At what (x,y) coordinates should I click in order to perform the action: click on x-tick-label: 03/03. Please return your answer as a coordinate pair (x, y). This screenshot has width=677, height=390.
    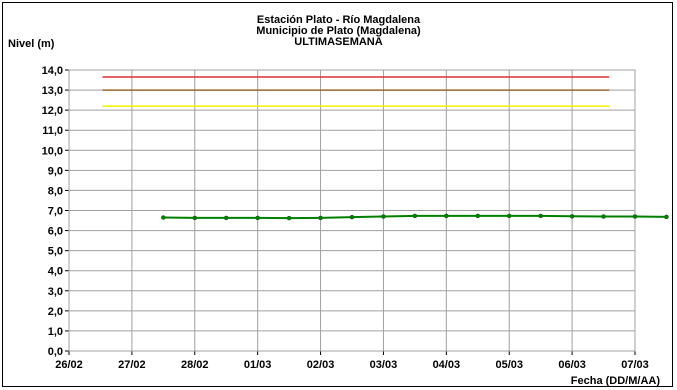
    Looking at the image, I should click on (384, 365).